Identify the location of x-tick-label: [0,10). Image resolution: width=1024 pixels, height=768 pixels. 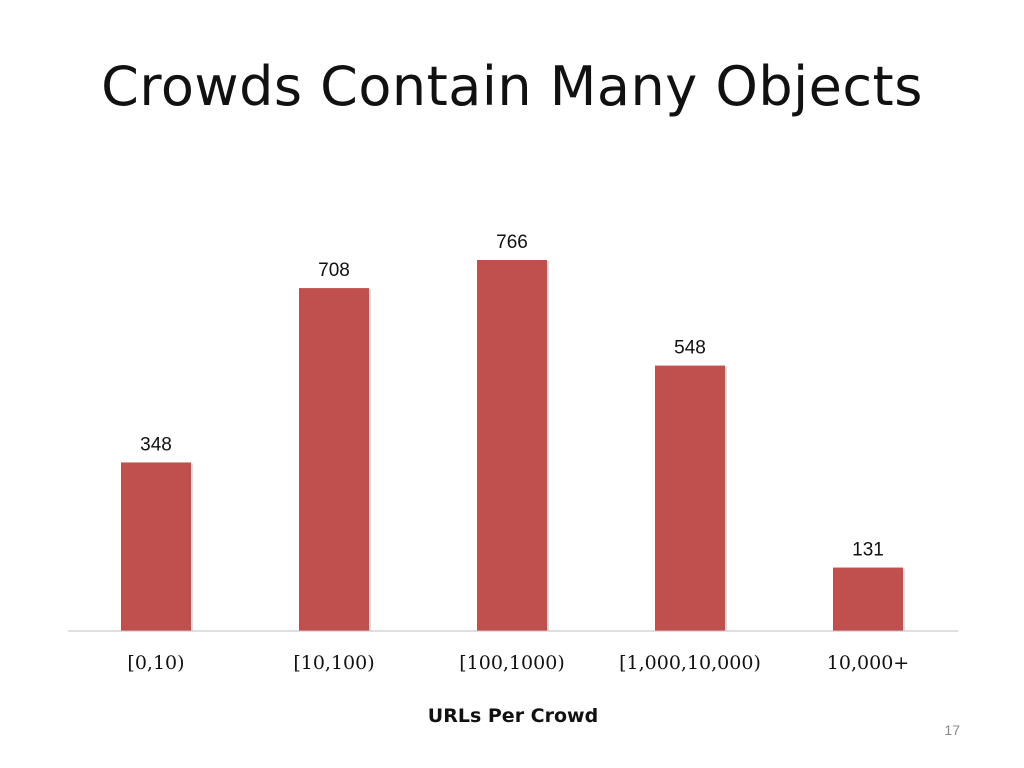
(155, 663).